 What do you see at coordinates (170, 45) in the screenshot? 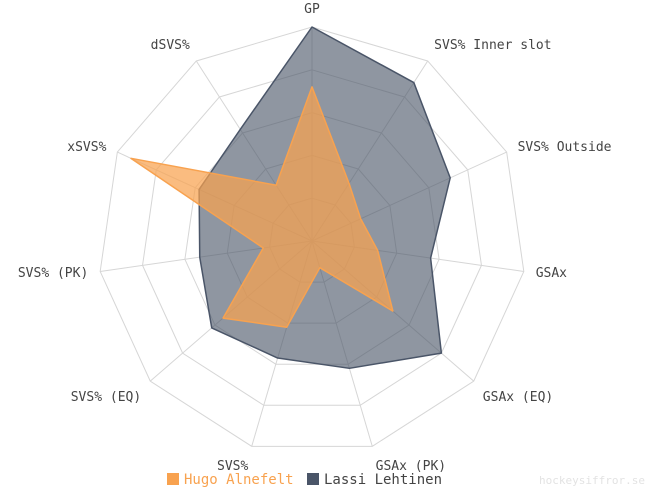
I see `axis-label-dsvs: dSVS%` at bounding box center [170, 45].